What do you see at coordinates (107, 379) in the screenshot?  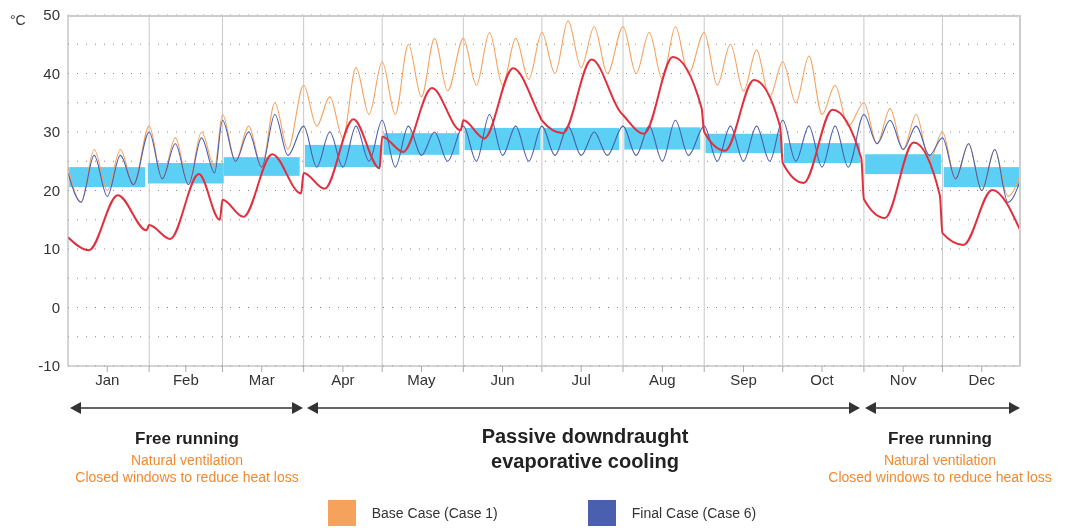 I see `x-tick-label: Jan` at bounding box center [107, 379].